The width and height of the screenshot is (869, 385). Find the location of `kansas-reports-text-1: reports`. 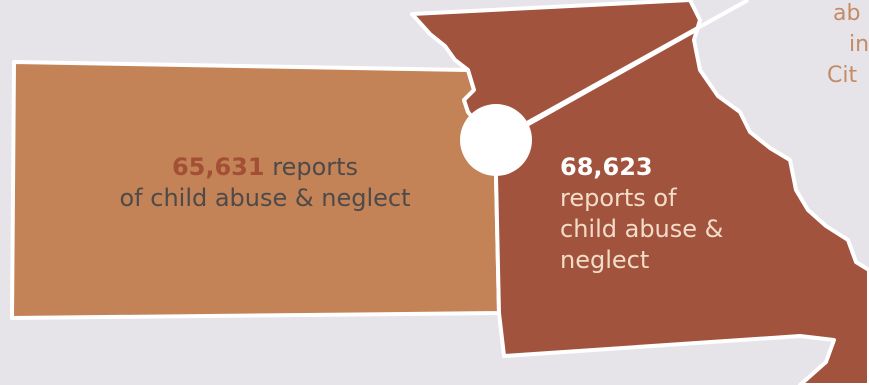

kansas-reports-text-1: reports is located at coordinates (311, 167).